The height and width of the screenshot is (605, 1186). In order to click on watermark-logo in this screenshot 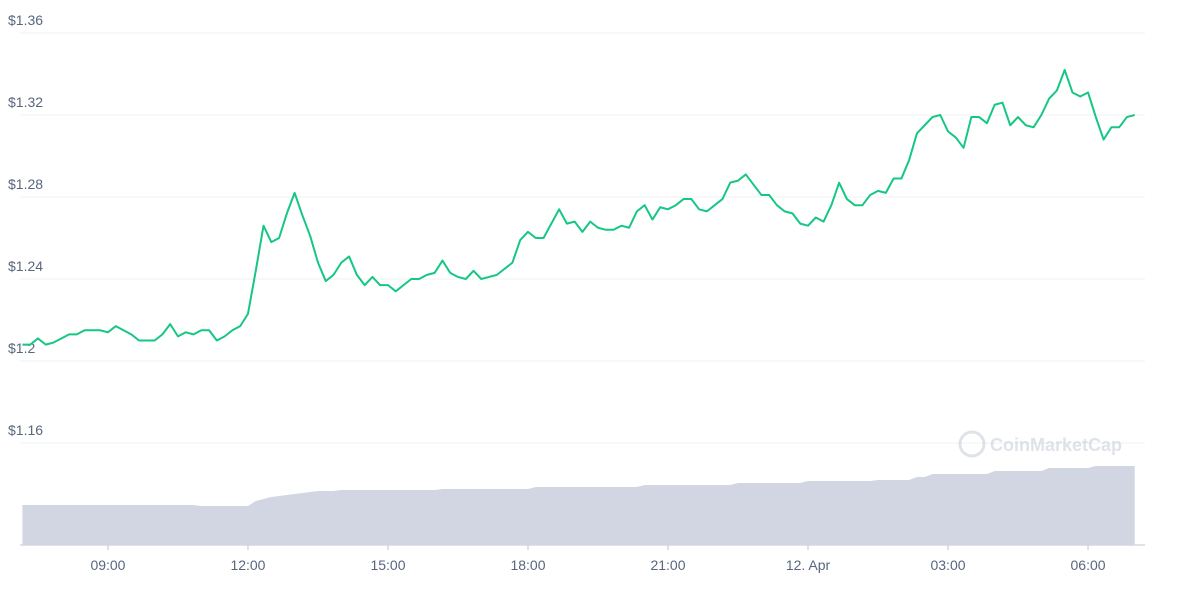, I will do `click(972, 444)`.